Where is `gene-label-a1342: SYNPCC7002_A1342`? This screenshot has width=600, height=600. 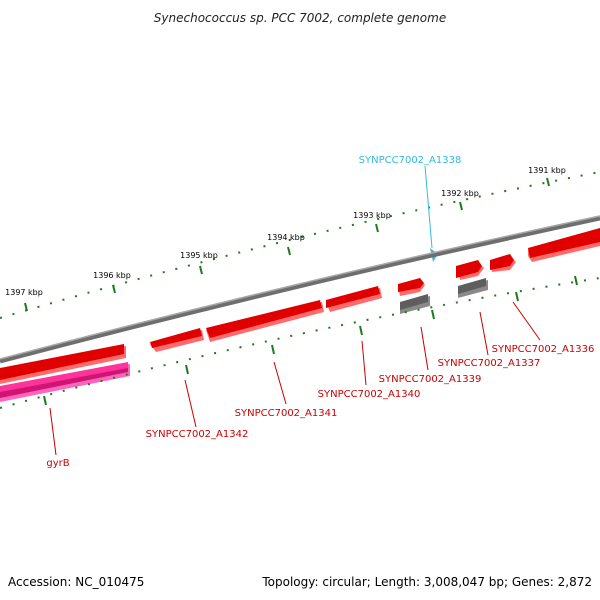 gene-label-a1342: SYNPCC7002_A1342 is located at coordinates (197, 434).